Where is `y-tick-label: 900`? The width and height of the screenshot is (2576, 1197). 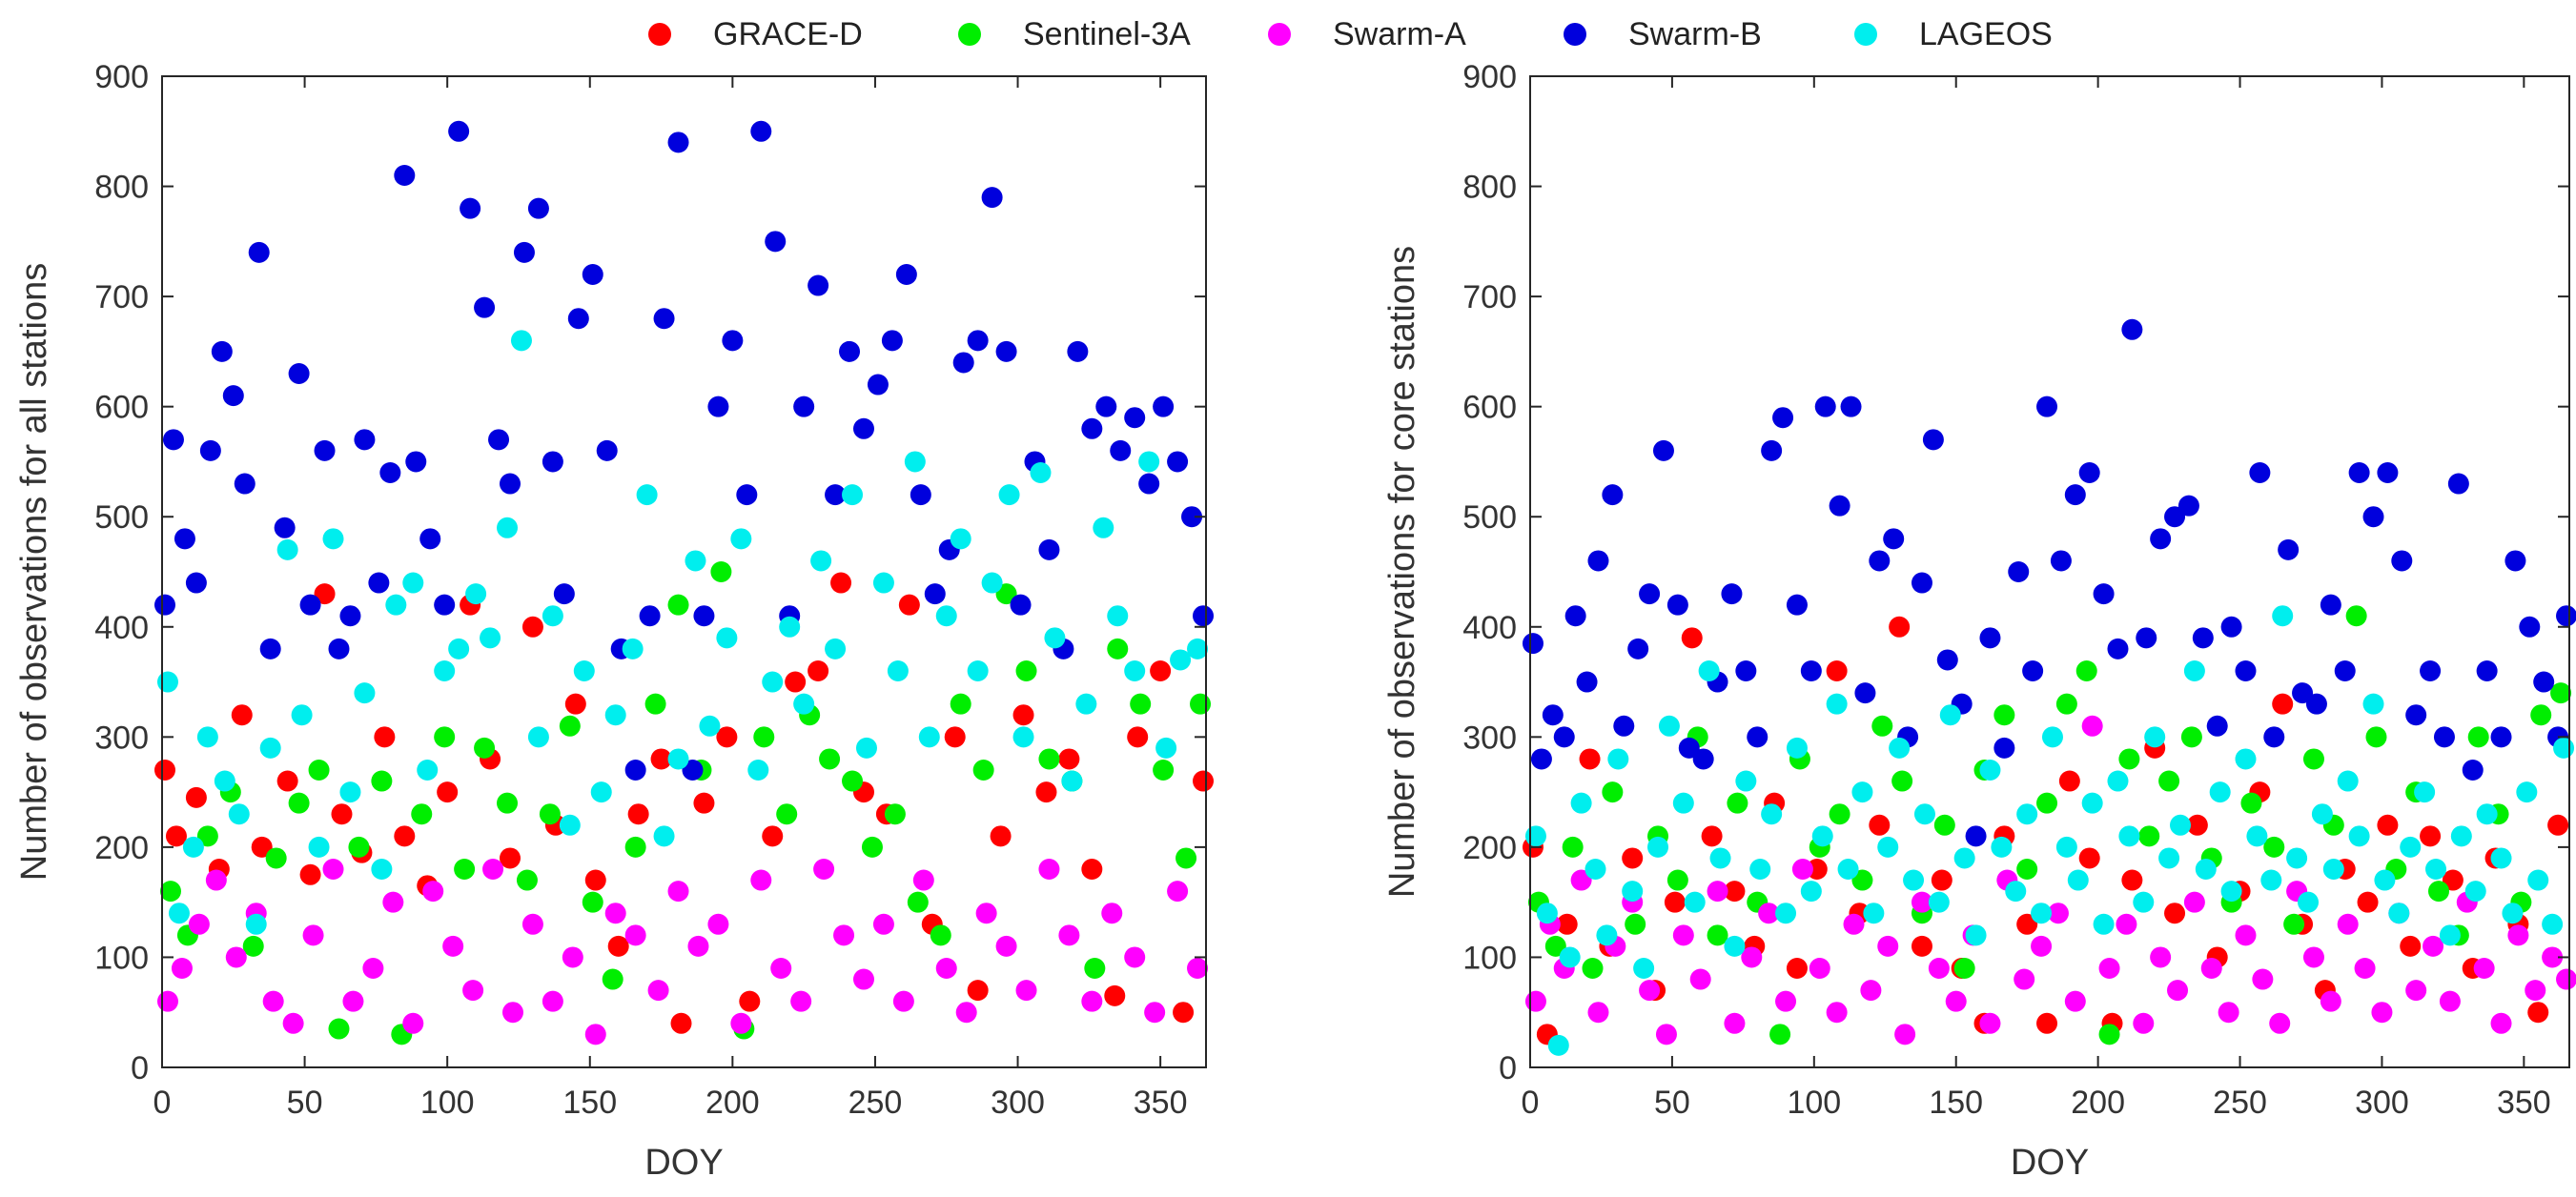
y-tick-label: 900 is located at coordinates (1489, 77).